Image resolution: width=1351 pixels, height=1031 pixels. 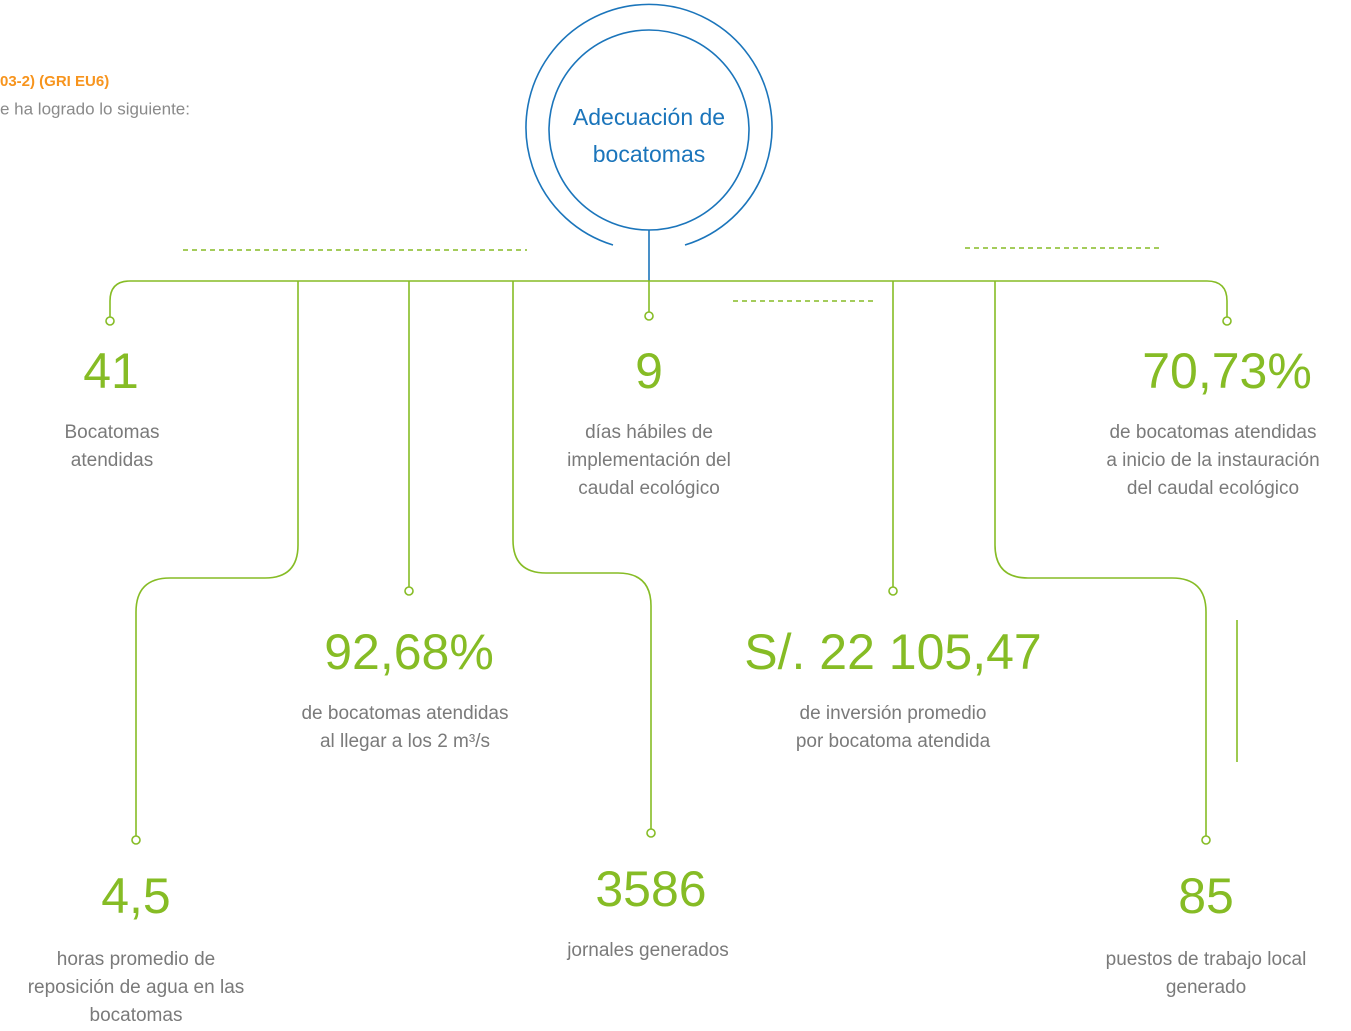 What do you see at coordinates (649, 432) in the screenshot?
I see `stat-description: días hábiles de` at bounding box center [649, 432].